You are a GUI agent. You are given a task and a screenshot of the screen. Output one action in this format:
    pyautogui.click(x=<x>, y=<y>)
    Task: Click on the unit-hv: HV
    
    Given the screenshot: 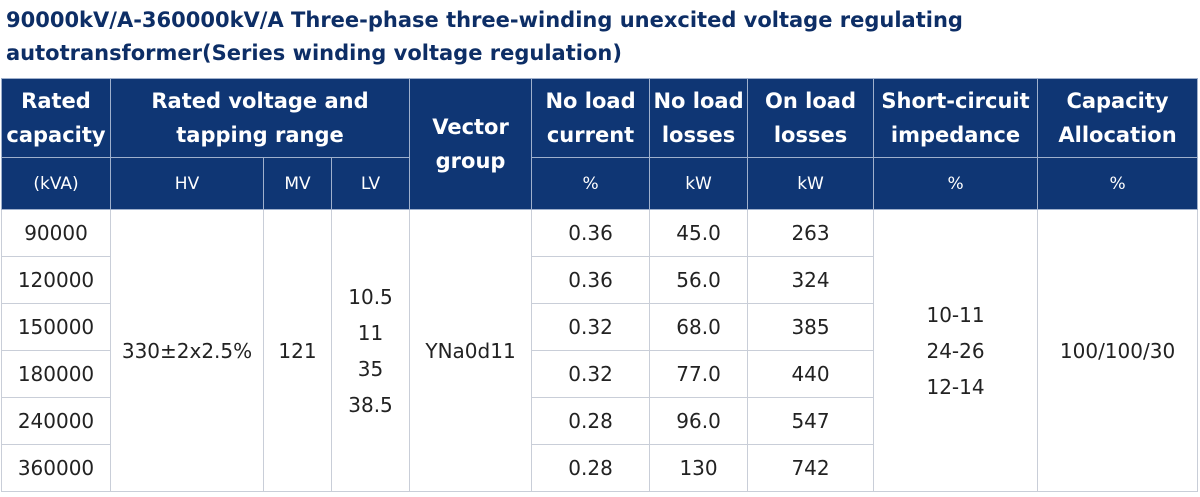 What is the action you would take?
    pyautogui.click(x=187, y=183)
    